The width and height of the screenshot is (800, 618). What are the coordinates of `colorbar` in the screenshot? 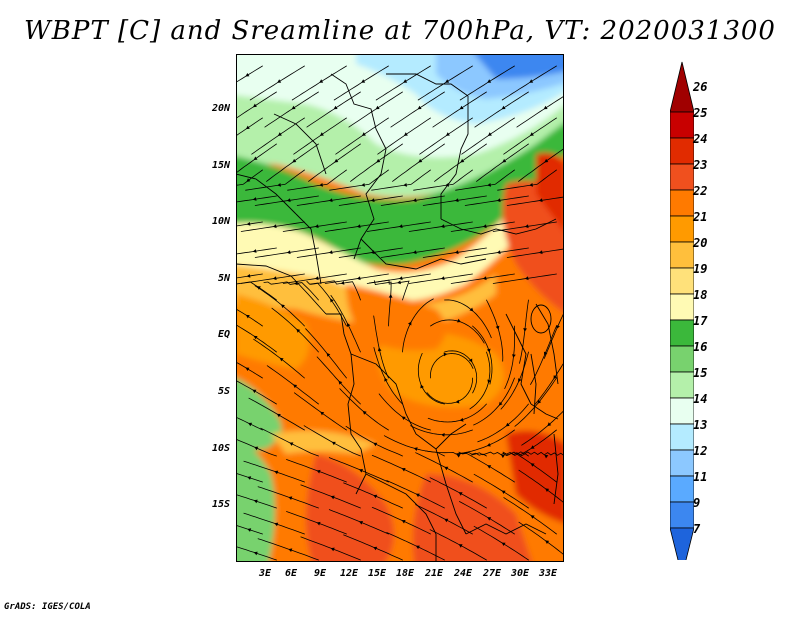 It's located at (682, 310).